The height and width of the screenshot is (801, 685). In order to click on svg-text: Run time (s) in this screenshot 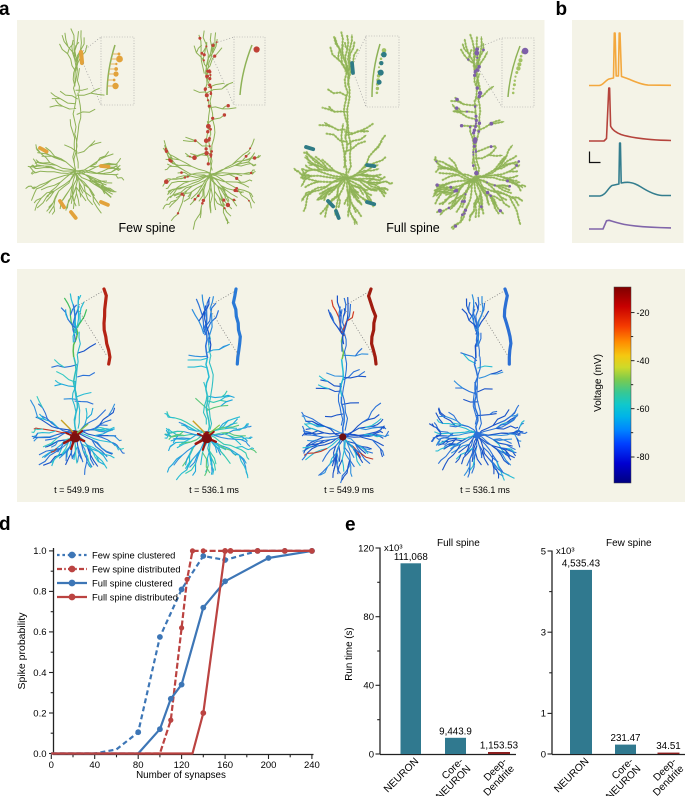, I will do `click(349, 653)`.